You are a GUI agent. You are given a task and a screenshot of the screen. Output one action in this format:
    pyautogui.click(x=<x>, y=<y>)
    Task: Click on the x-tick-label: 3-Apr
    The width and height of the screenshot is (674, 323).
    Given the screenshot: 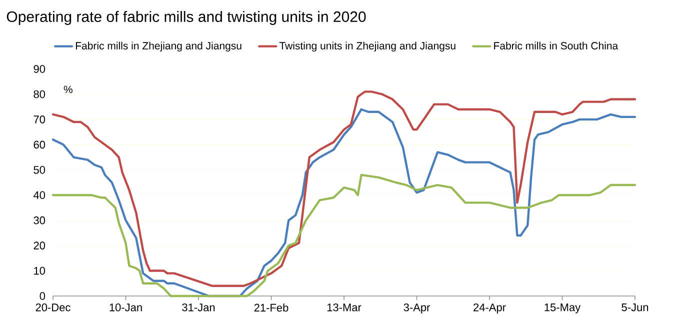 What is the action you would take?
    pyautogui.click(x=417, y=309)
    